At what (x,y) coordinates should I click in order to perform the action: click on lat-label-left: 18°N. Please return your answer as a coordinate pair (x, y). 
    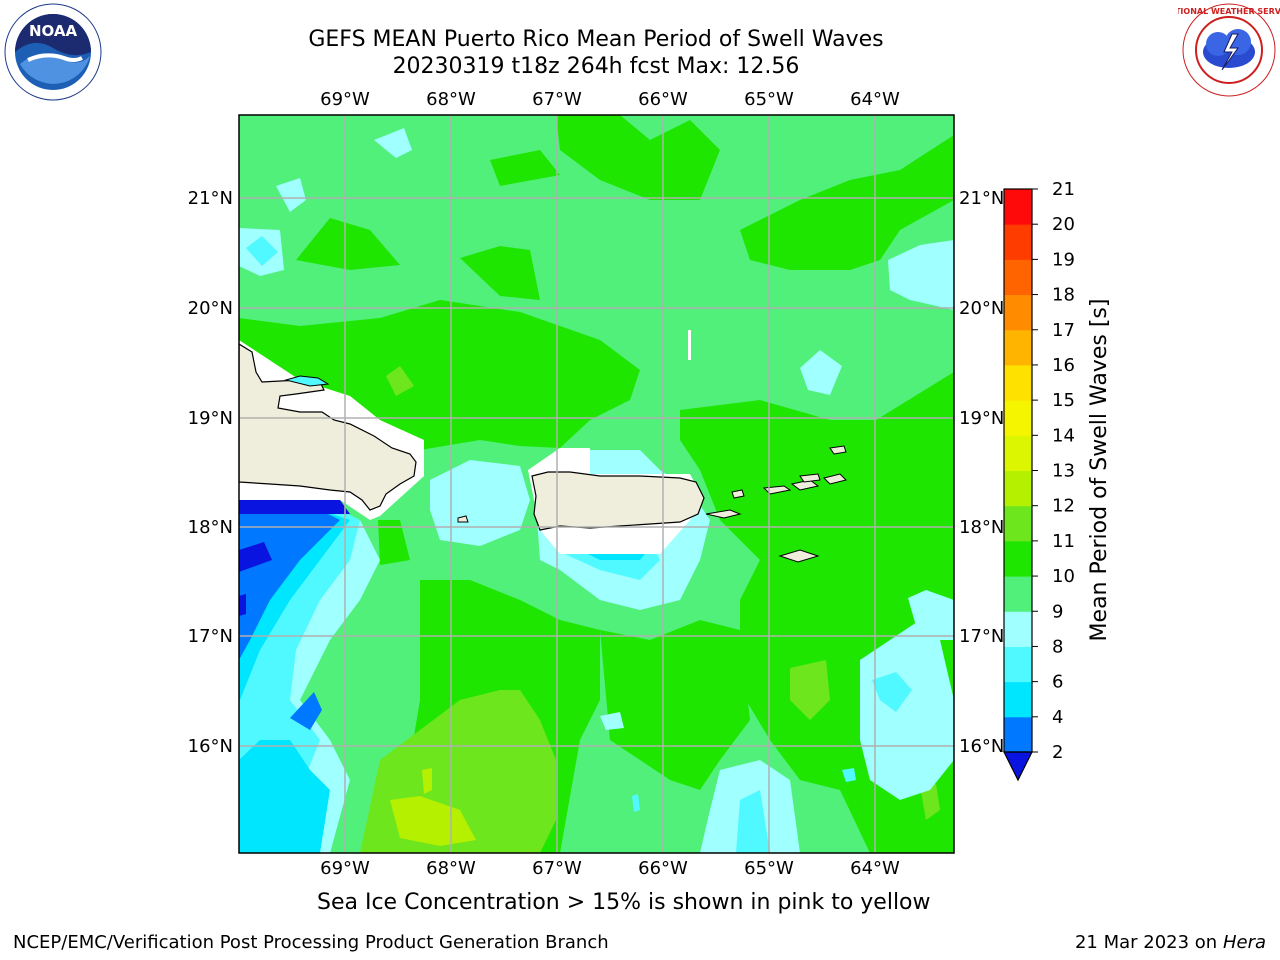
    Looking at the image, I should click on (210, 527).